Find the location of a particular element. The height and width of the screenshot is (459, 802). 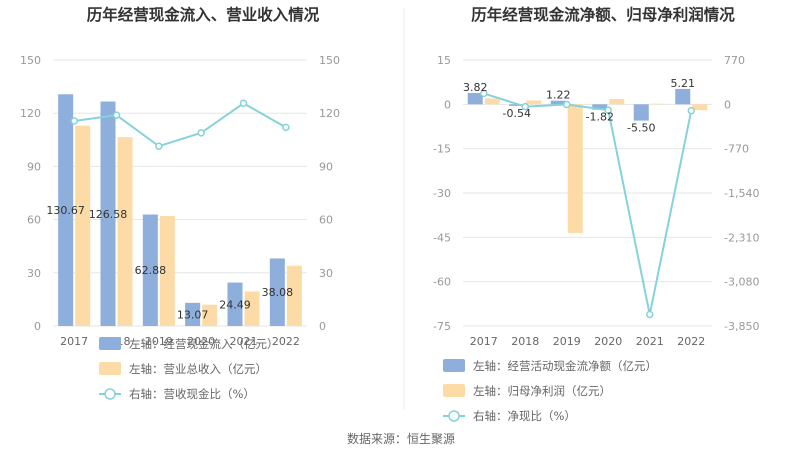

right-axis-tick-label: 90 is located at coordinates (326, 166).